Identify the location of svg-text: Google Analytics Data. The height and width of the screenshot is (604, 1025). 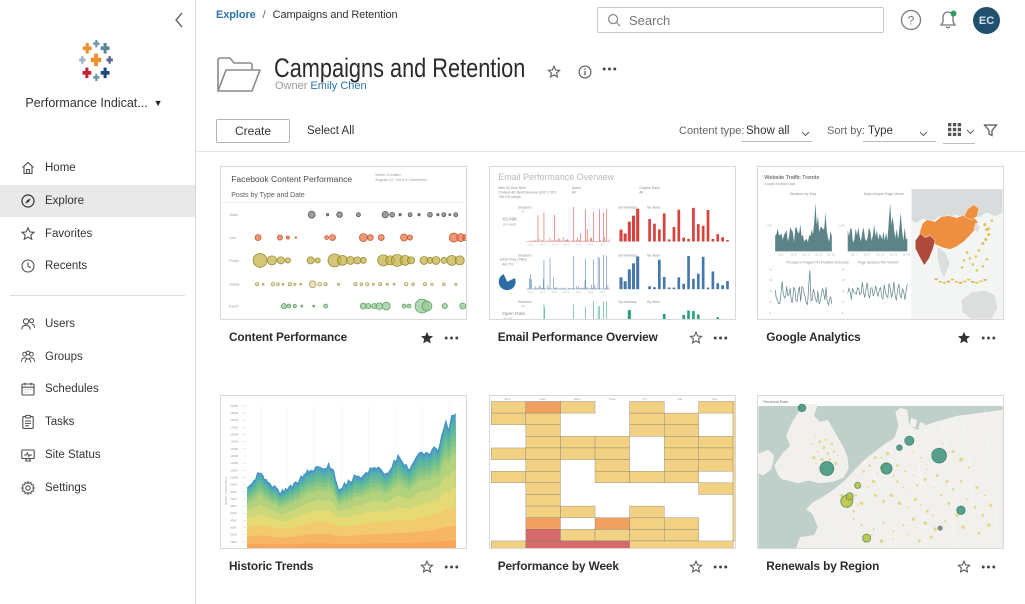
(780, 184).